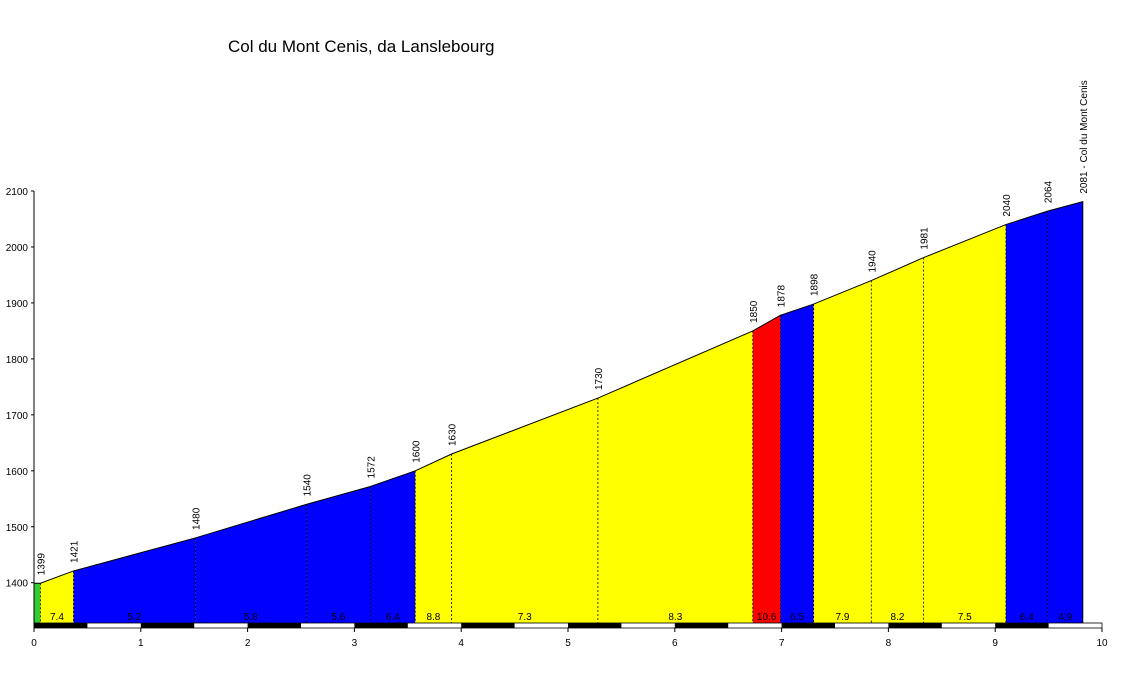 This screenshot has height=673, width=1137. What do you see at coordinates (248, 643) in the screenshot?
I see `x-tick-label: 2` at bounding box center [248, 643].